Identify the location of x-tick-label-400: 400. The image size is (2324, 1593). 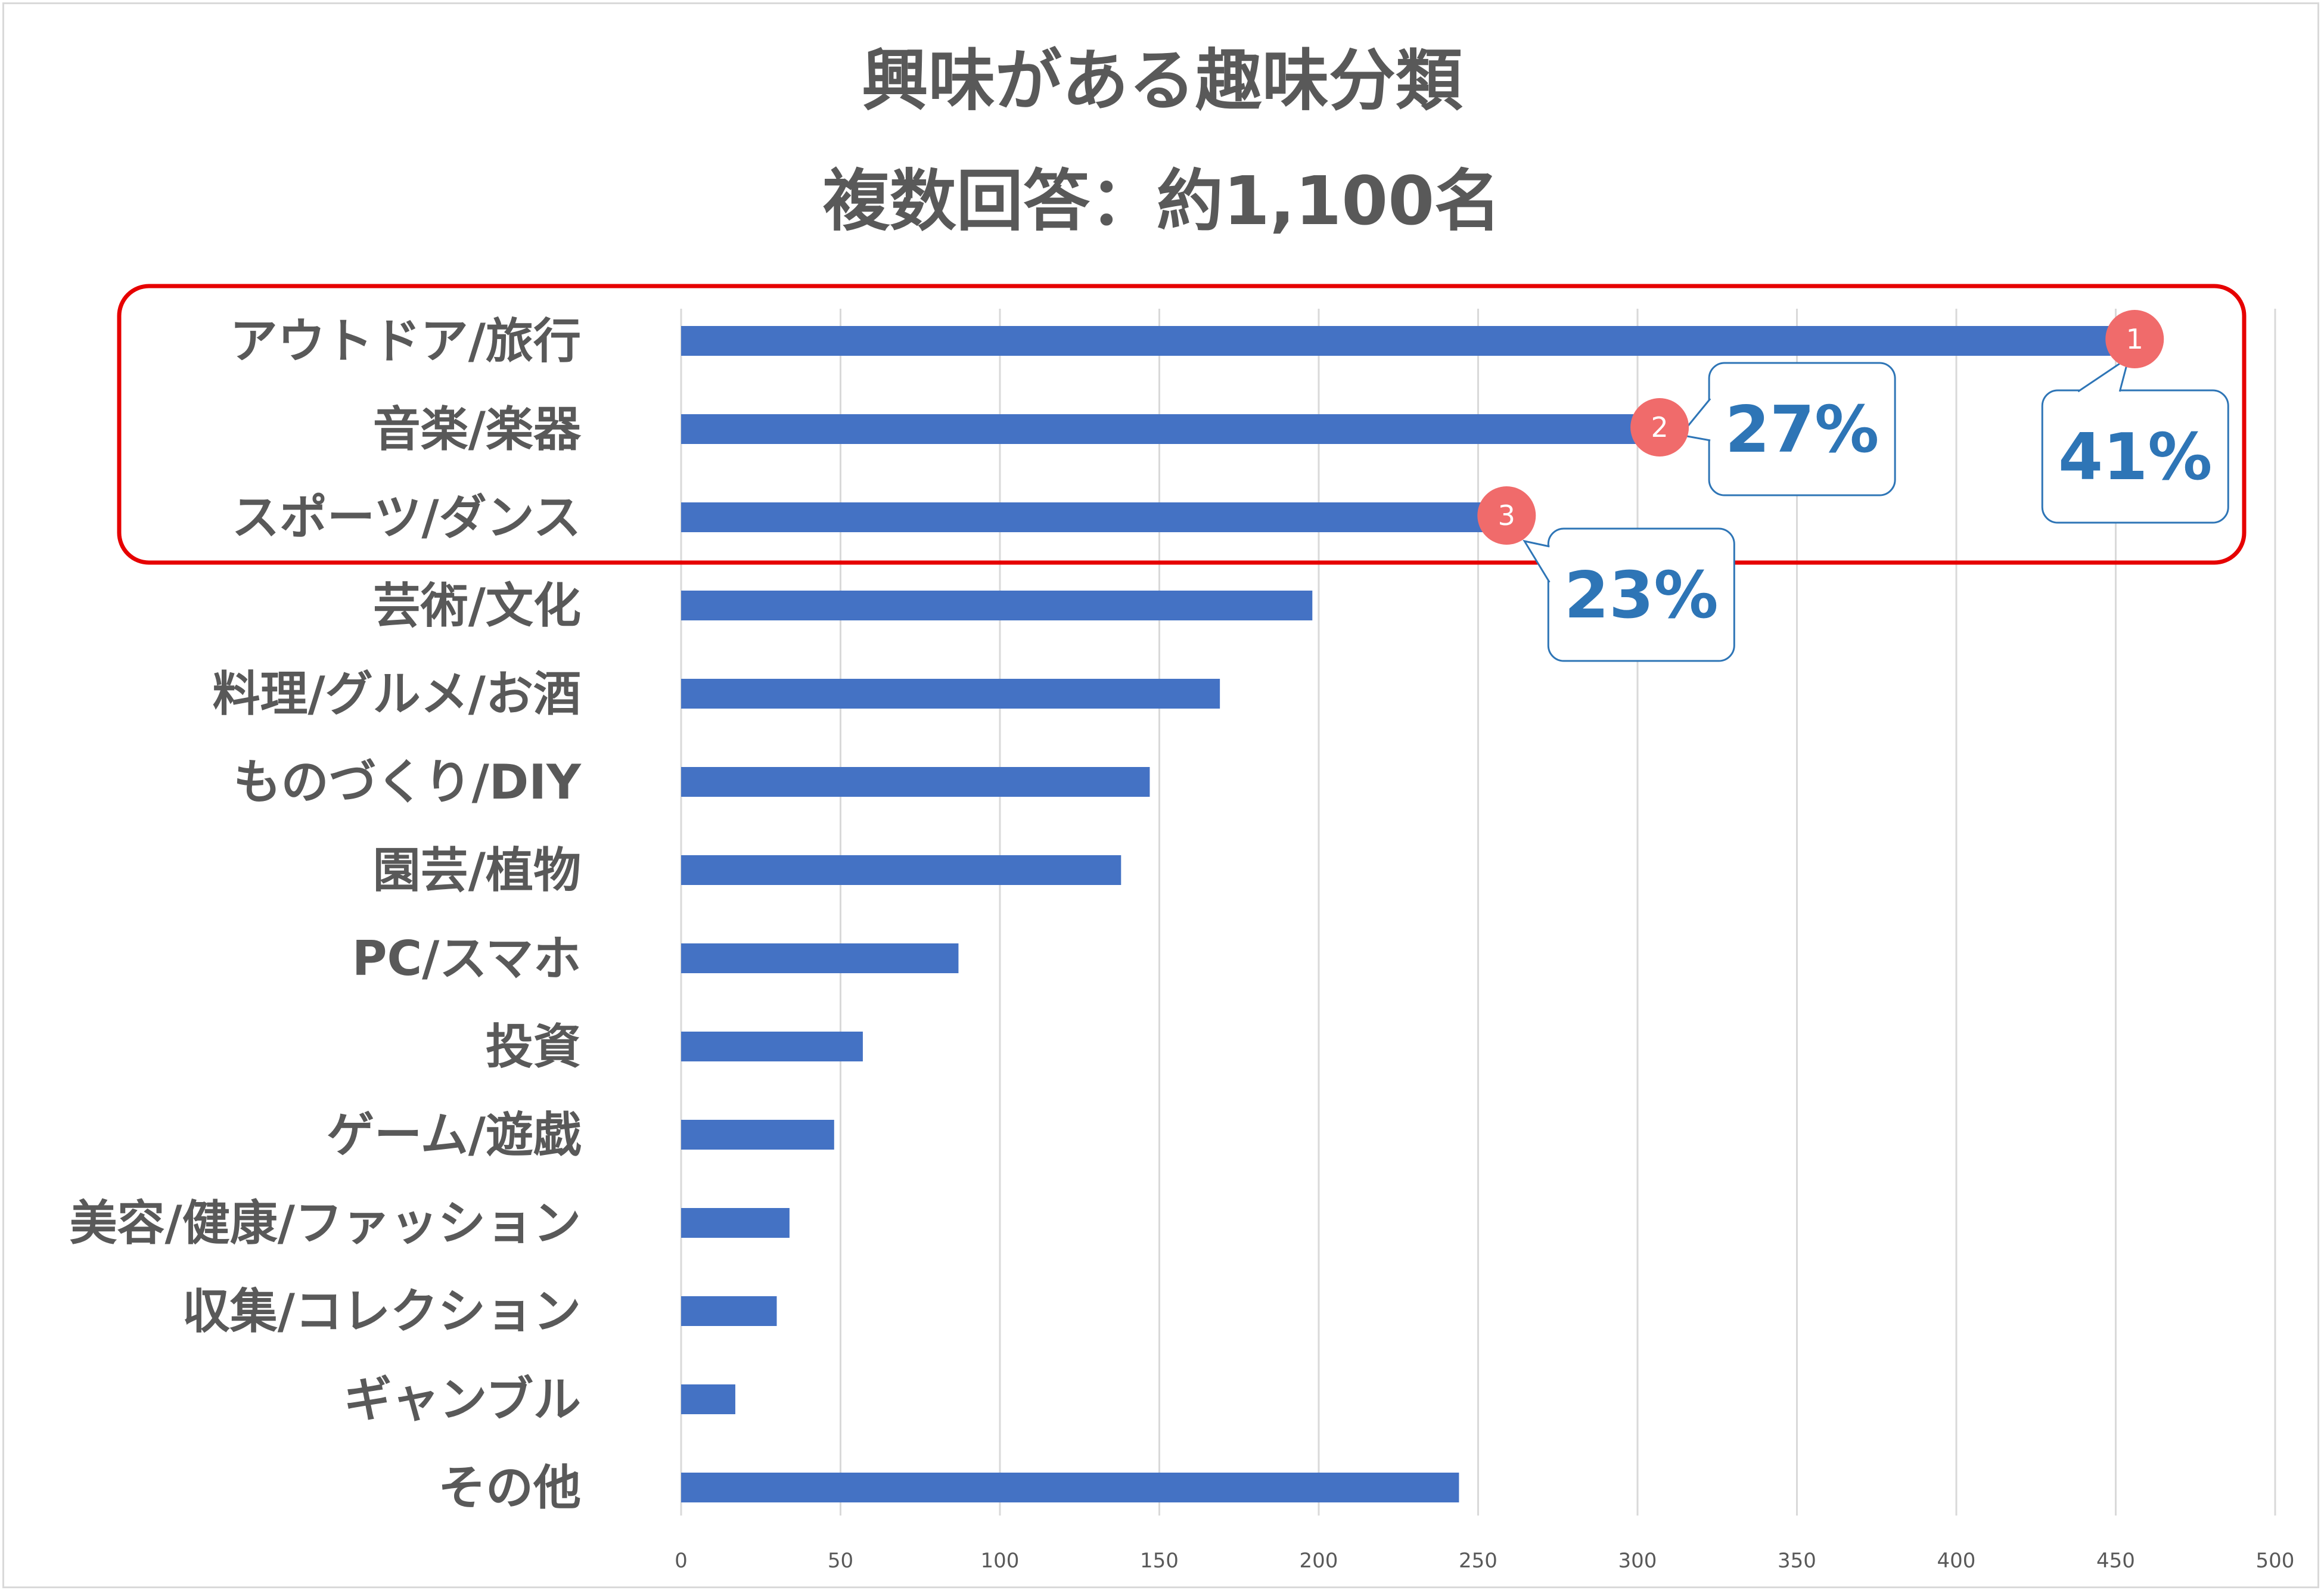
(1956, 1561).